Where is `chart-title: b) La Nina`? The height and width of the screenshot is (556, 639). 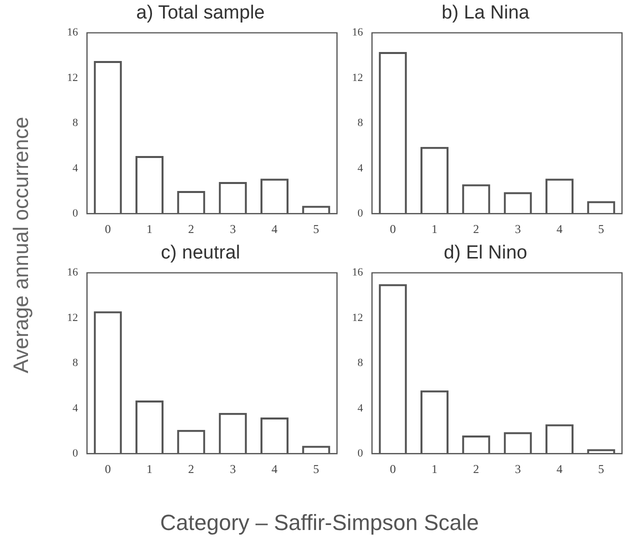 chart-title: b) La Nina is located at coordinates (486, 13).